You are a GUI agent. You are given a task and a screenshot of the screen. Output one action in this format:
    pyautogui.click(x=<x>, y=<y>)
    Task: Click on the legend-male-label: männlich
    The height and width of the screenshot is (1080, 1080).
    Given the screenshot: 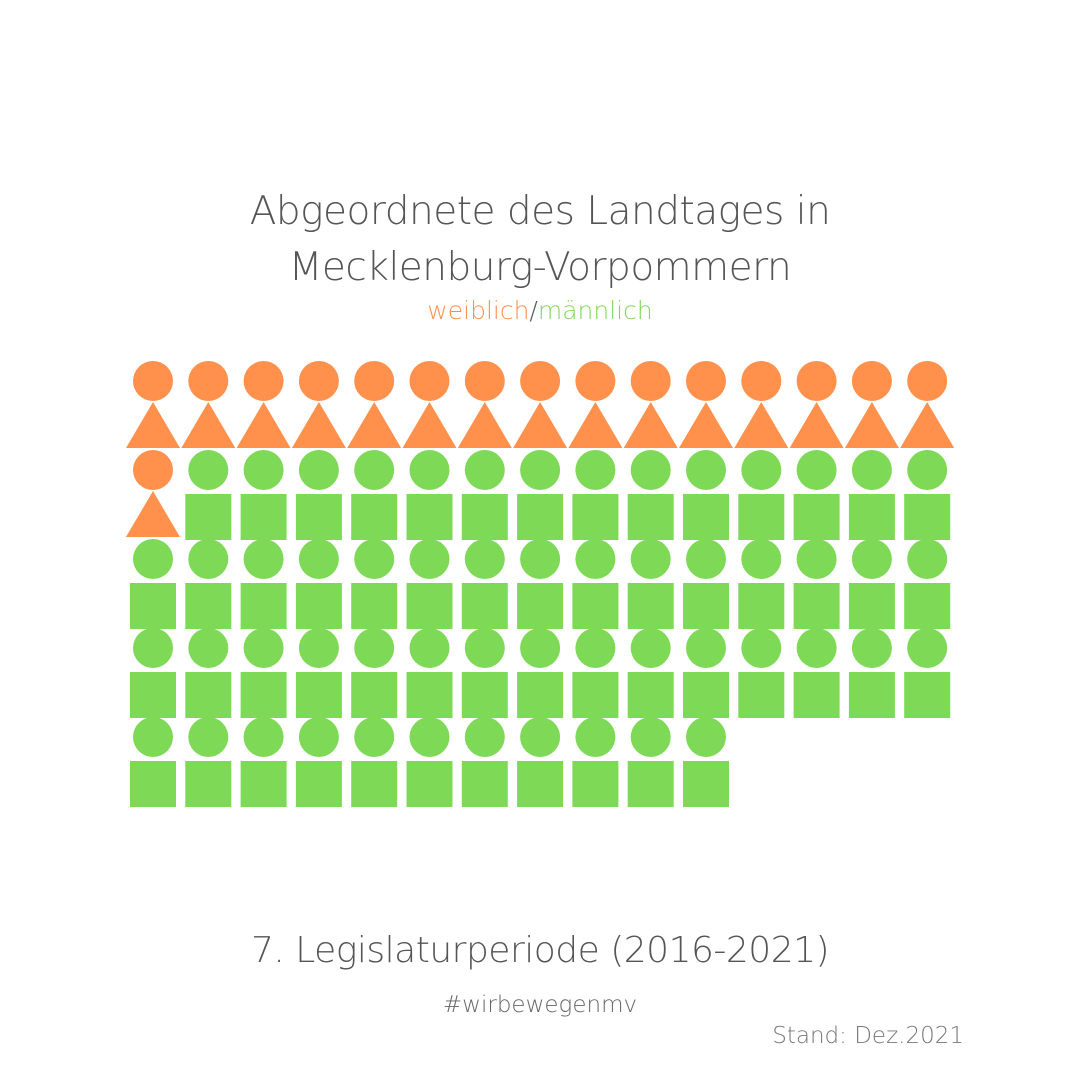 What is the action you would take?
    pyautogui.click(x=595, y=310)
    